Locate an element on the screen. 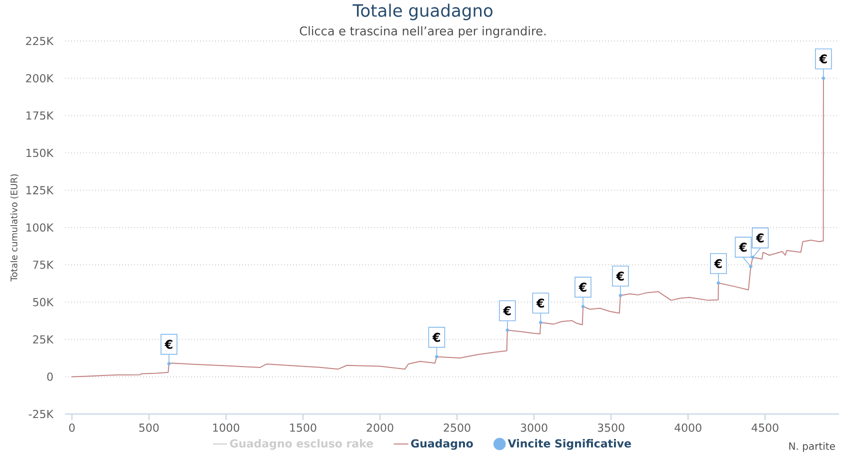 This screenshot has height=467, width=846. y-tick-label: 25K is located at coordinates (43, 339).